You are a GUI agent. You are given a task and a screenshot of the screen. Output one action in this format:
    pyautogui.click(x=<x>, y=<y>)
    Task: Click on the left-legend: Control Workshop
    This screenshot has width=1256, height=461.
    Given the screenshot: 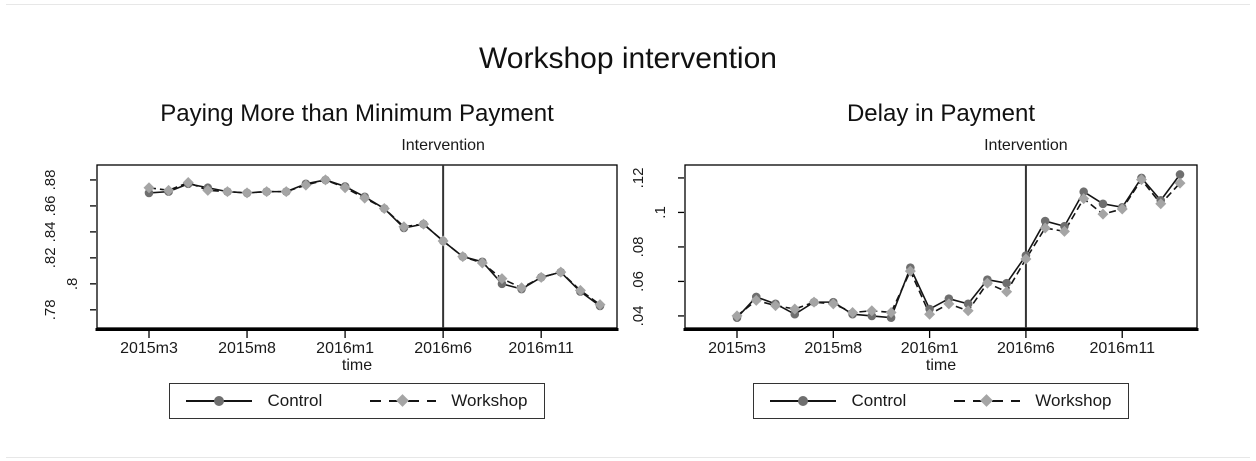 What is the action you would take?
    pyautogui.click(x=357, y=401)
    